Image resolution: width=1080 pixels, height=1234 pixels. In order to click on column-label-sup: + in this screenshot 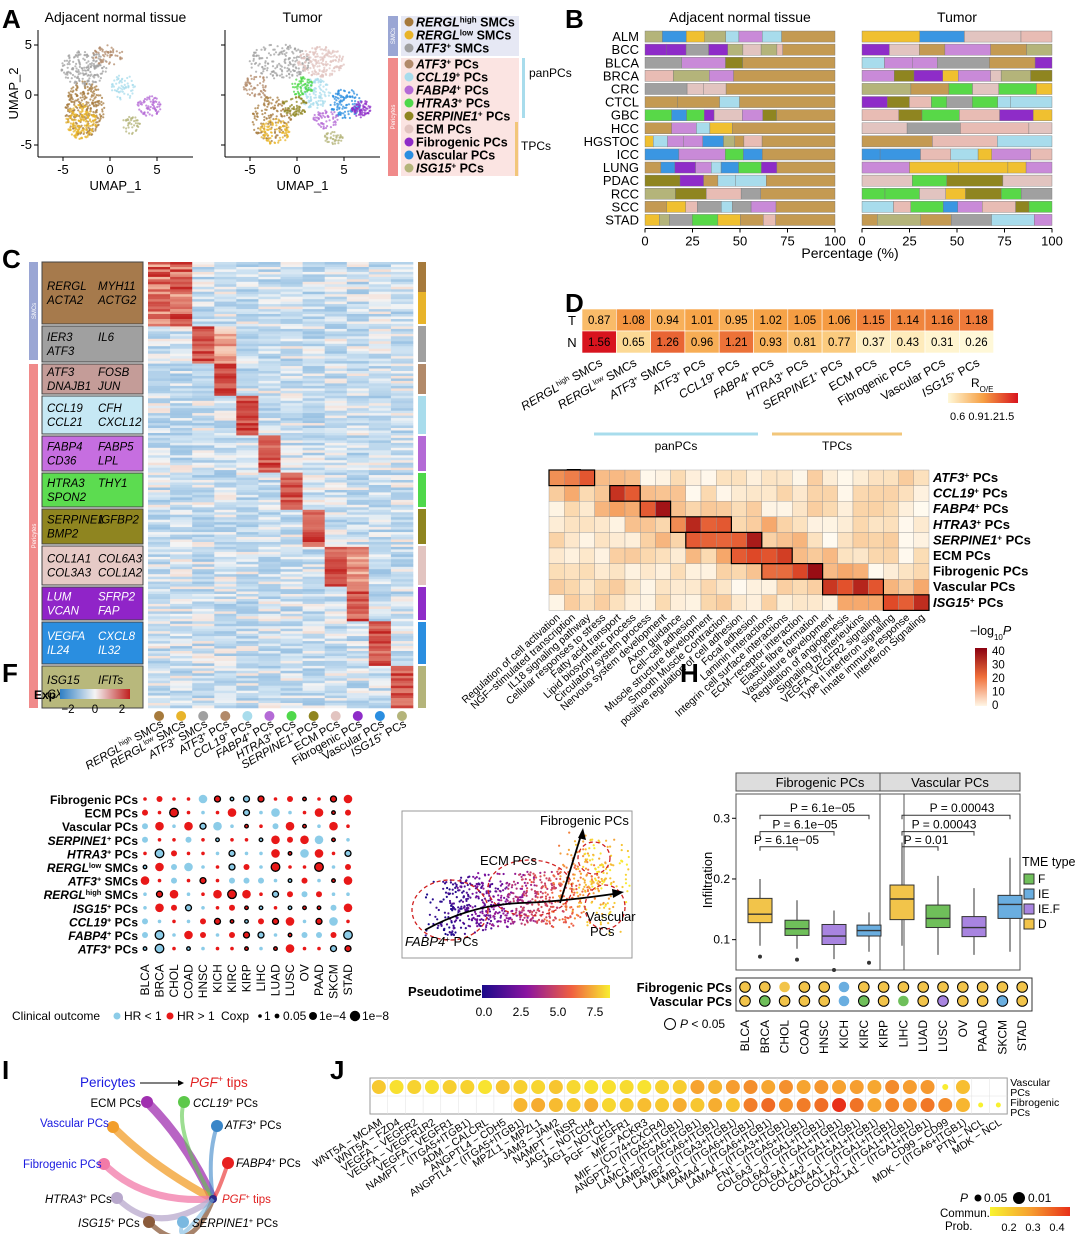, I will do `click(292, 734)`.